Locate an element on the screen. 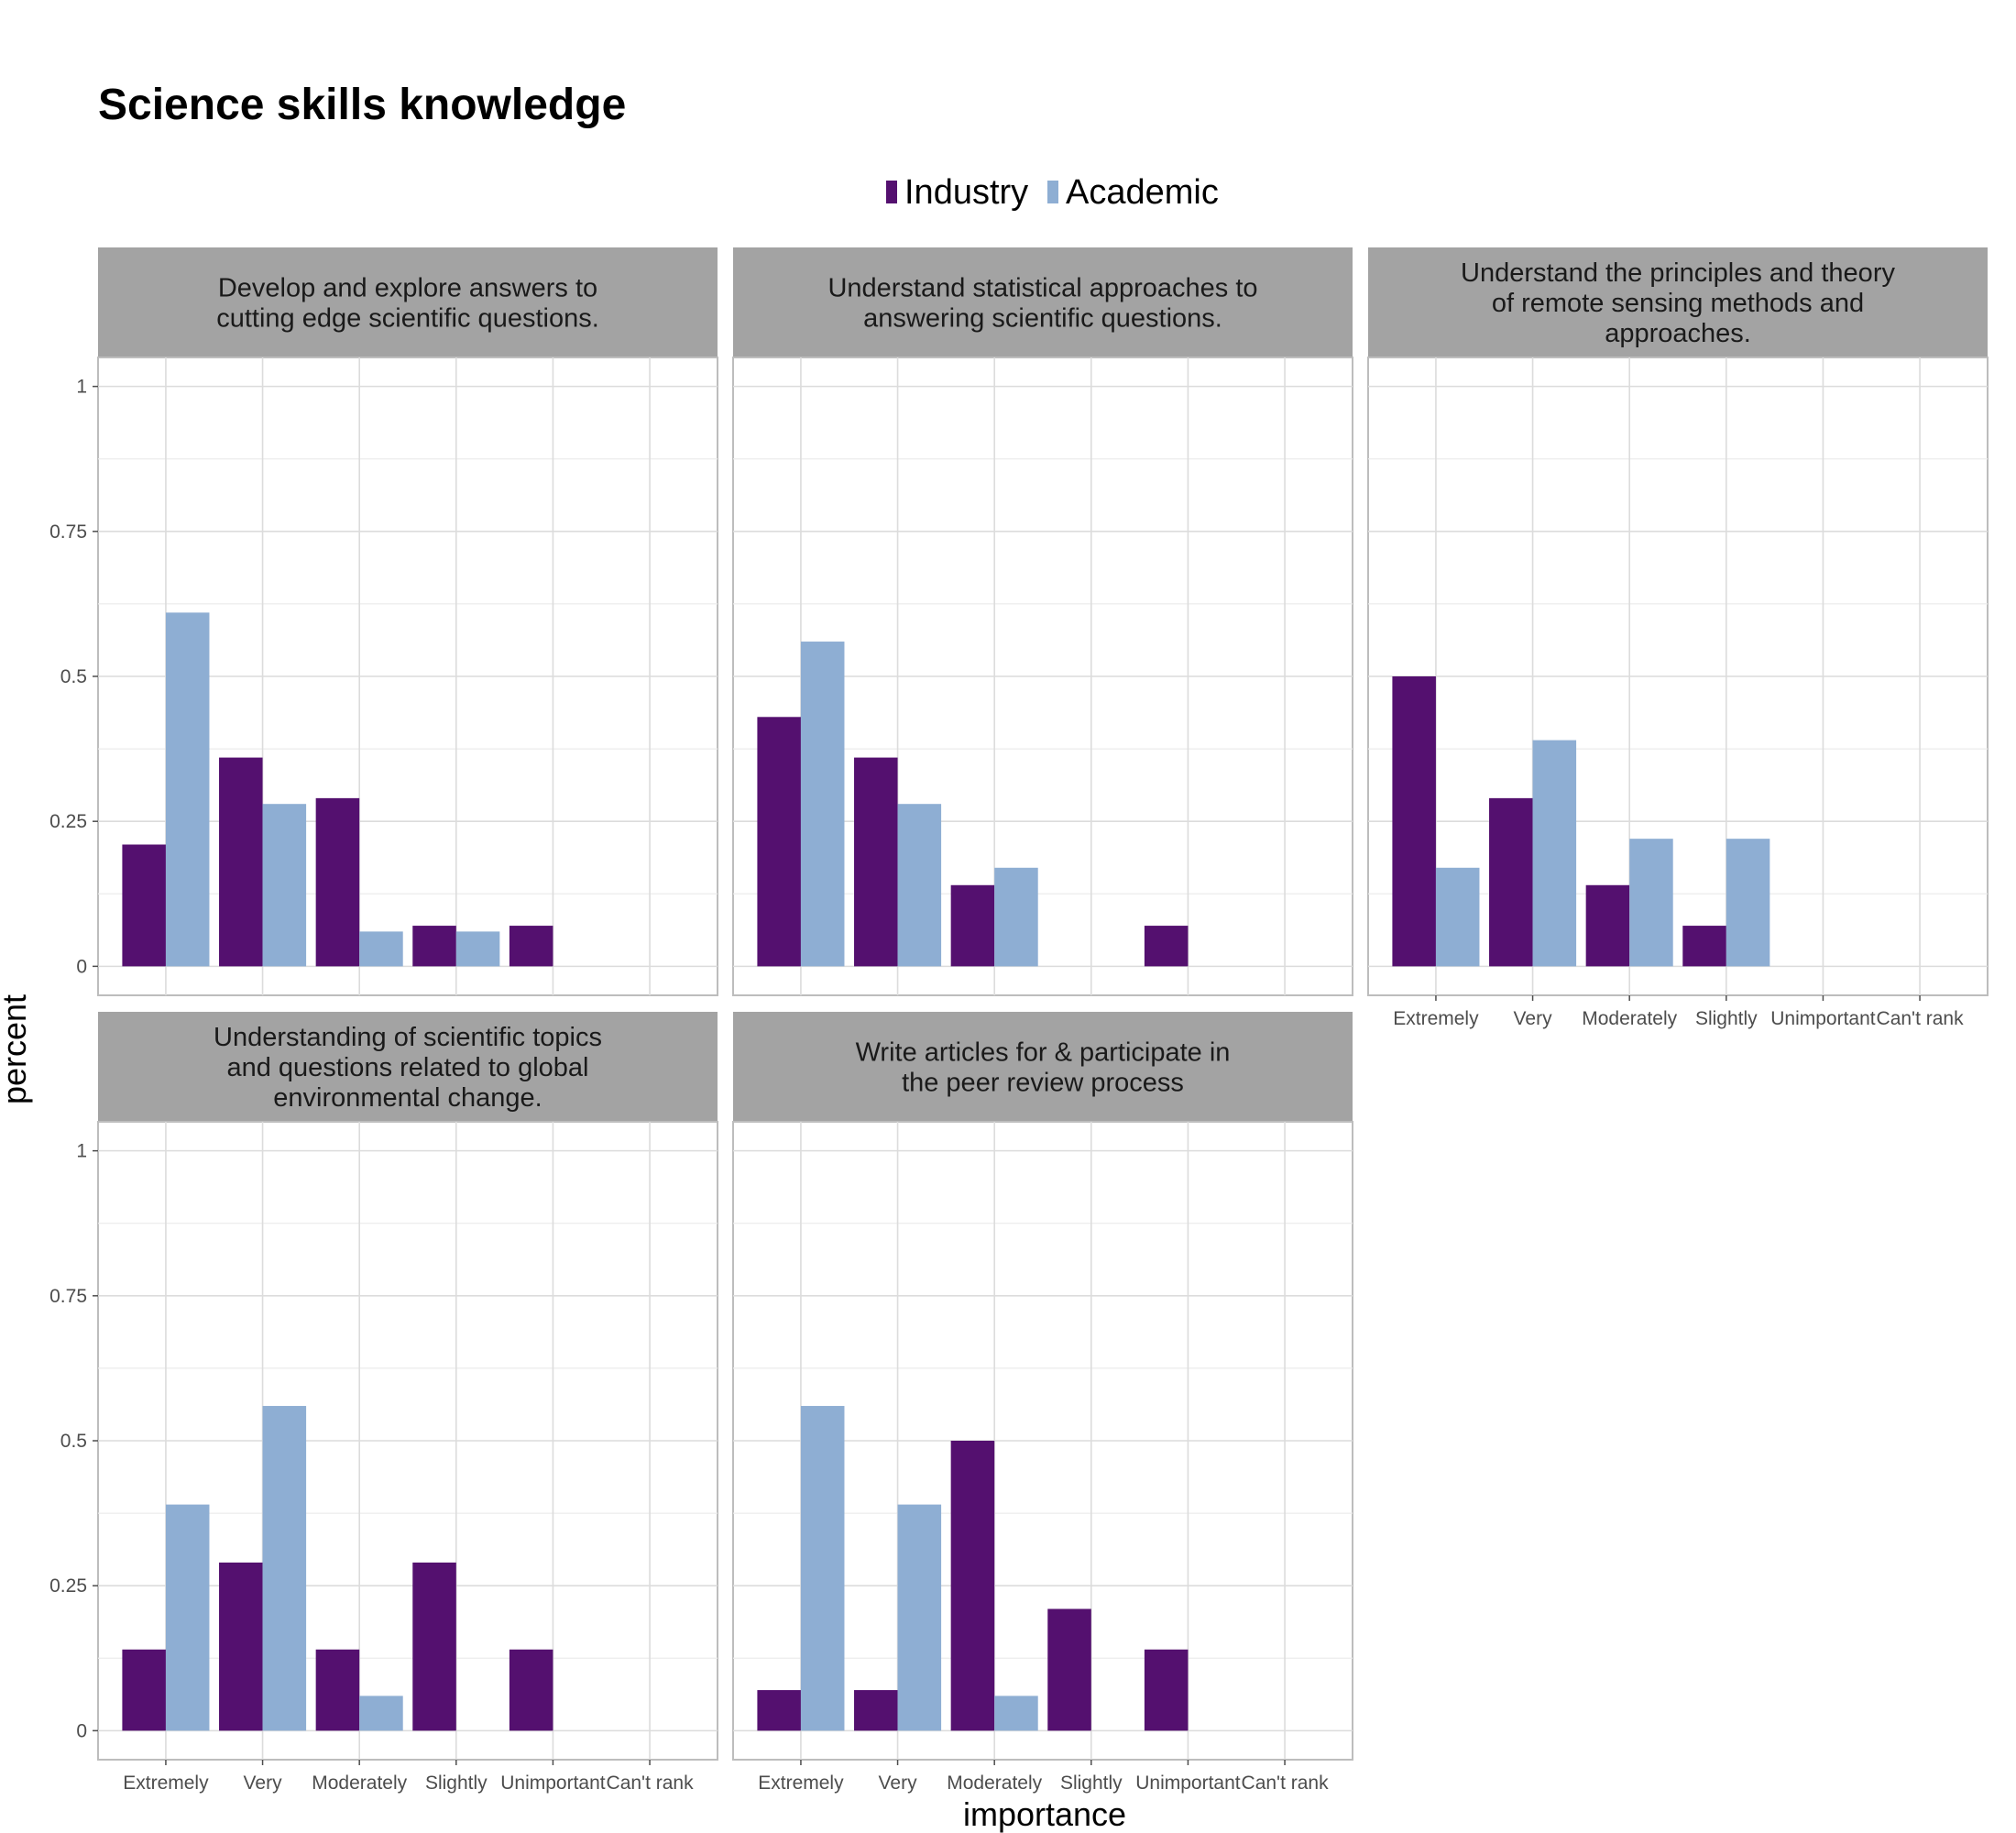 This screenshot has height=1833, width=2016. legend-label-academic: Academic is located at coordinates (1142, 192).